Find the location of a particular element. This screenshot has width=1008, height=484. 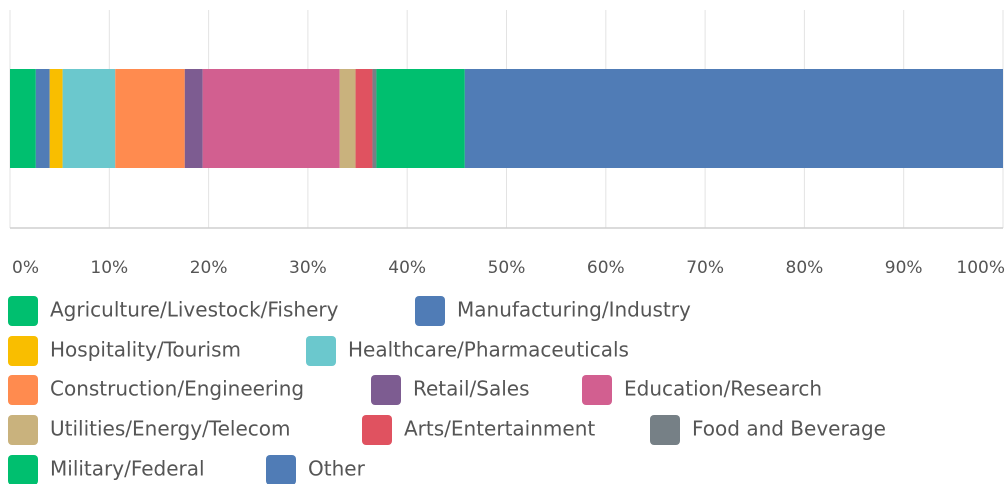

x-tick-label: 20% is located at coordinates (209, 268).